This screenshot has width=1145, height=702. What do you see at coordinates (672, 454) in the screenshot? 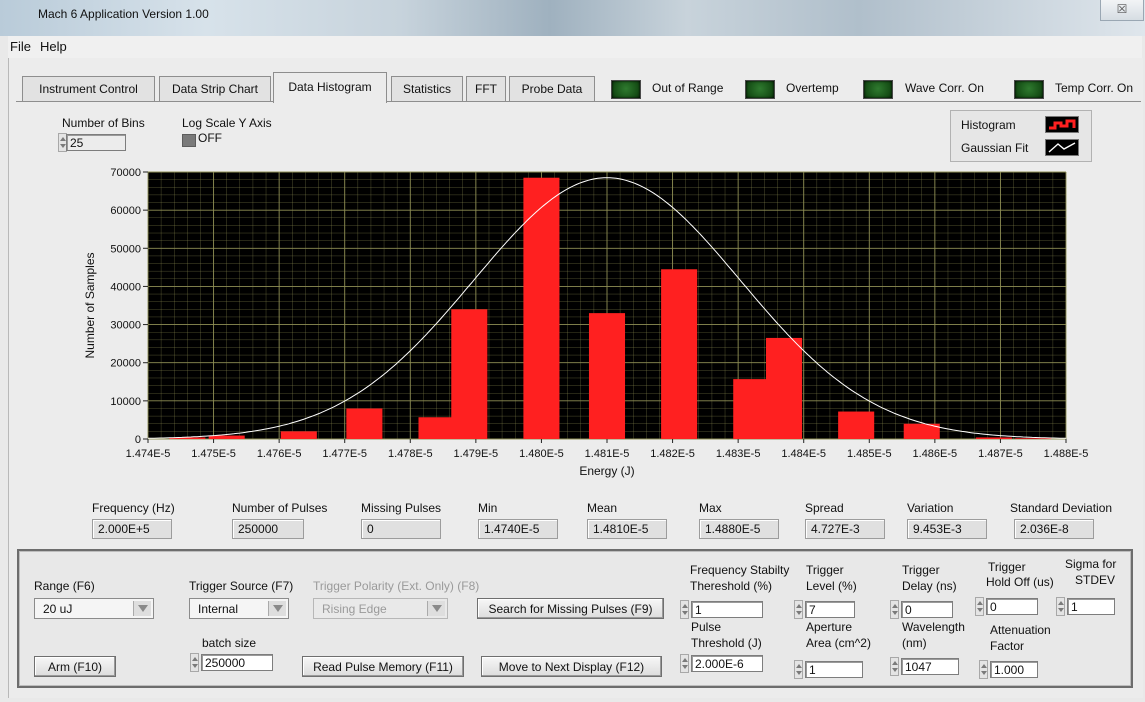
I see `x-tick-label: 1.482E-5` at bounding box center [672, 454].